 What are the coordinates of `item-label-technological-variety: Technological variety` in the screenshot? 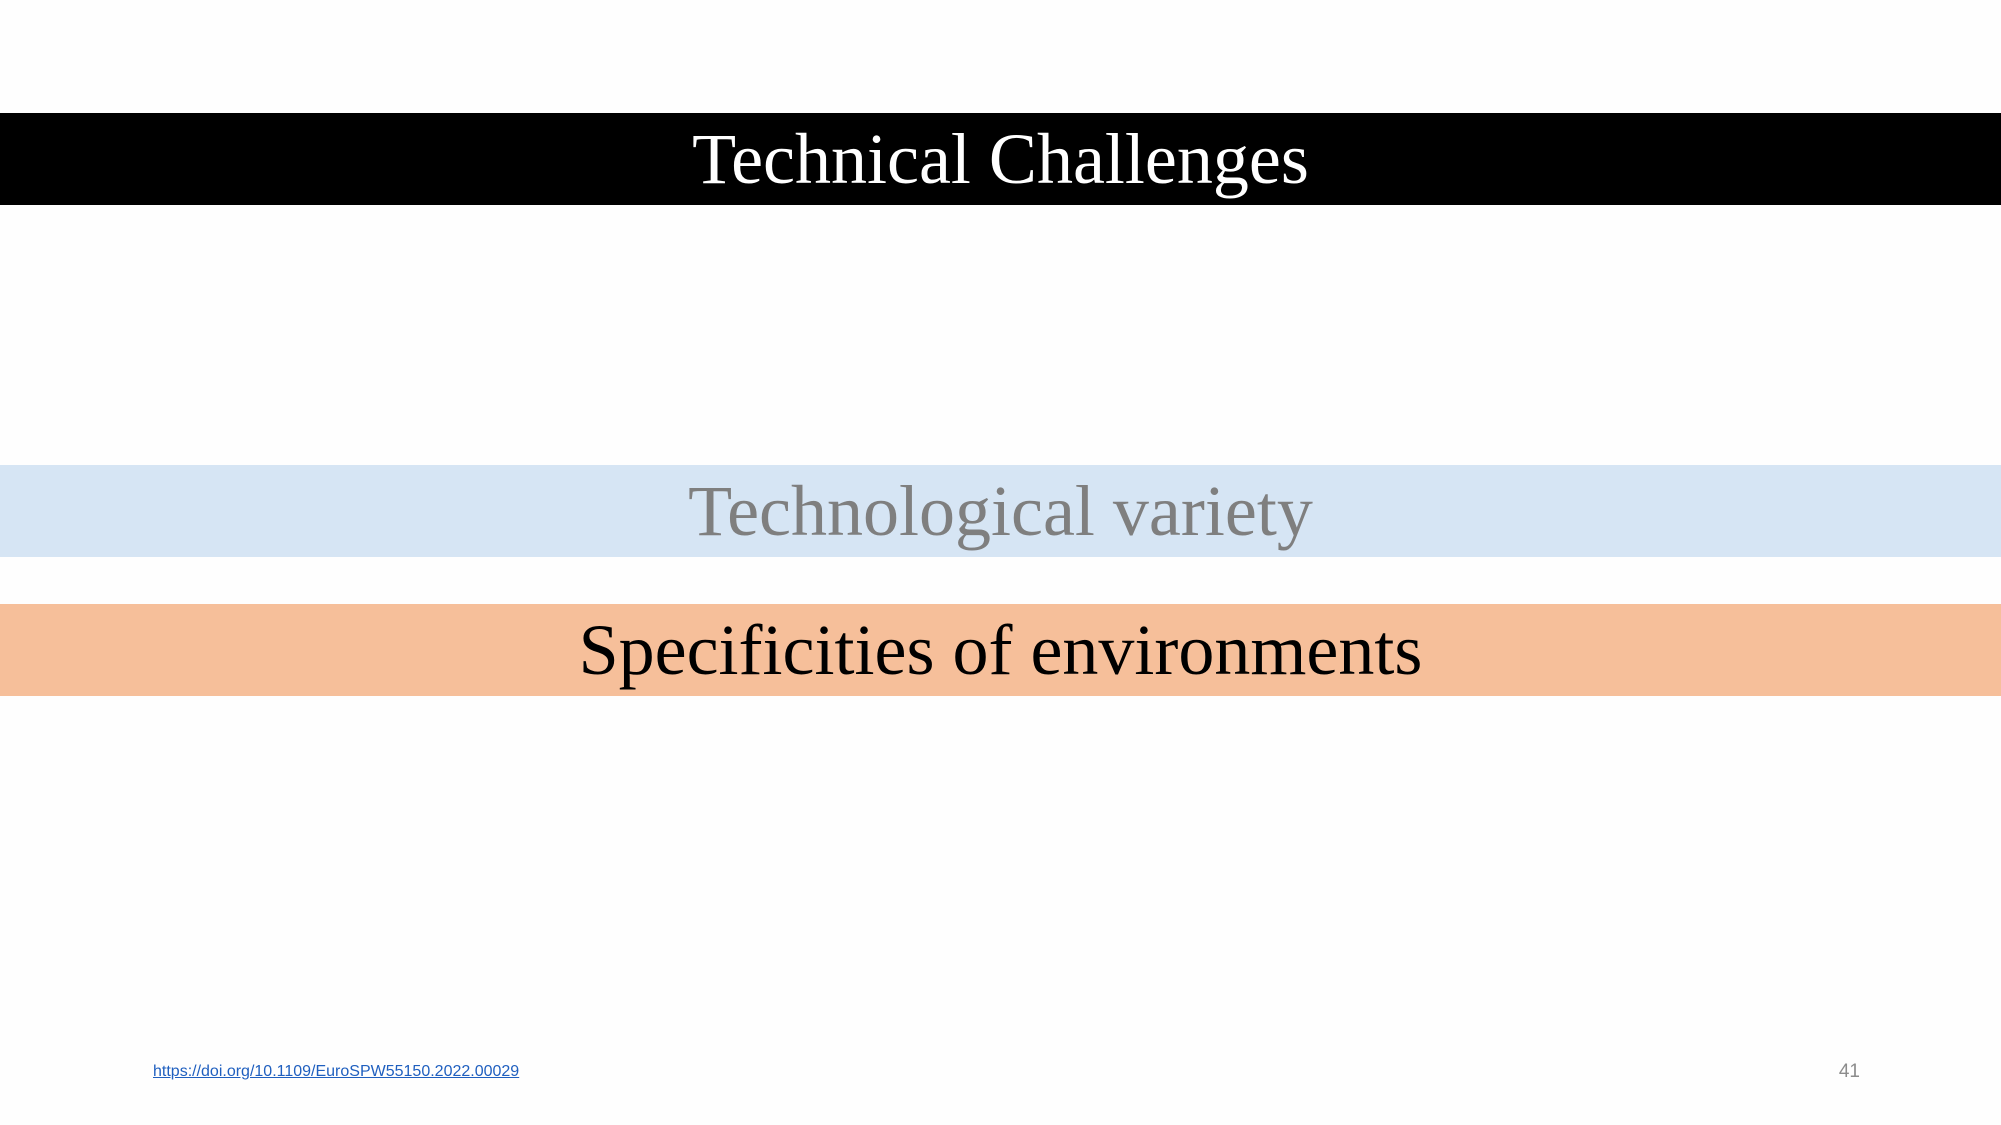 It's located at (1000, 511).